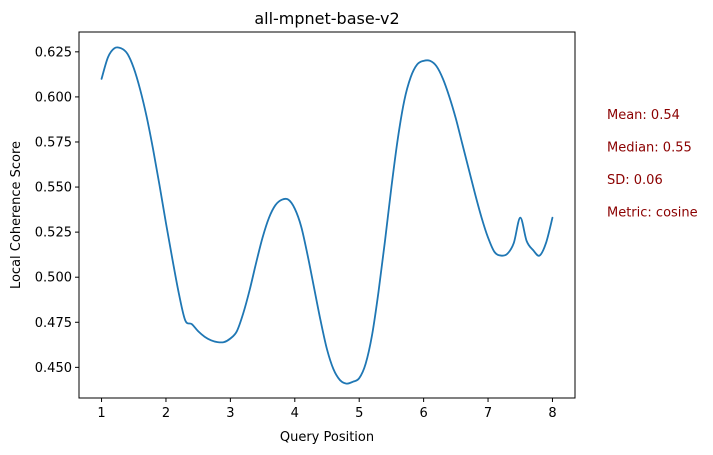  I want to click on y-tick-label: 0.550, so click(53, 188).